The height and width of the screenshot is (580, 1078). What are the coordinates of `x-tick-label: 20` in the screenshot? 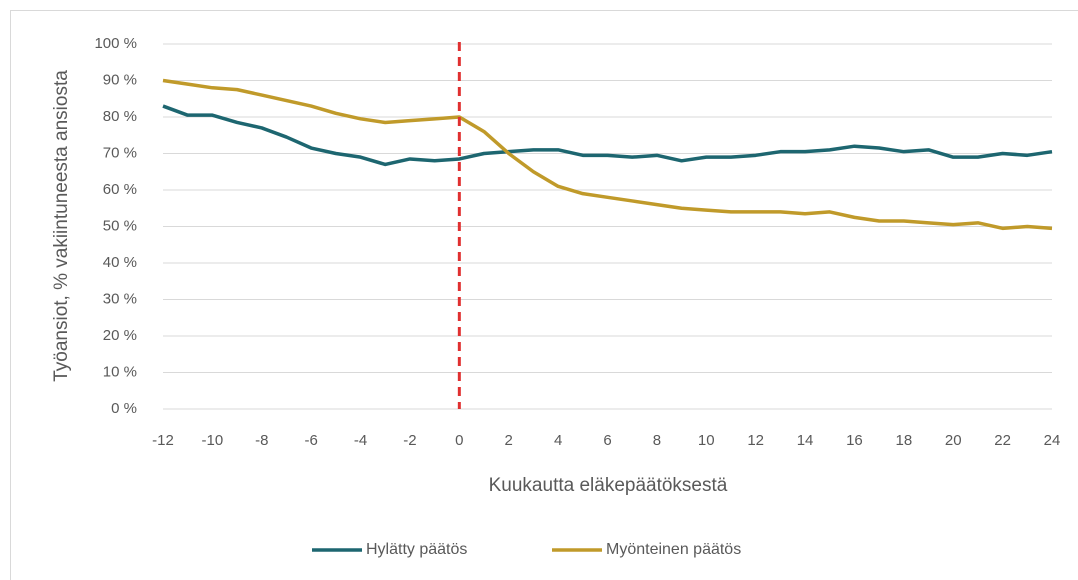 It's located at (953, 440).